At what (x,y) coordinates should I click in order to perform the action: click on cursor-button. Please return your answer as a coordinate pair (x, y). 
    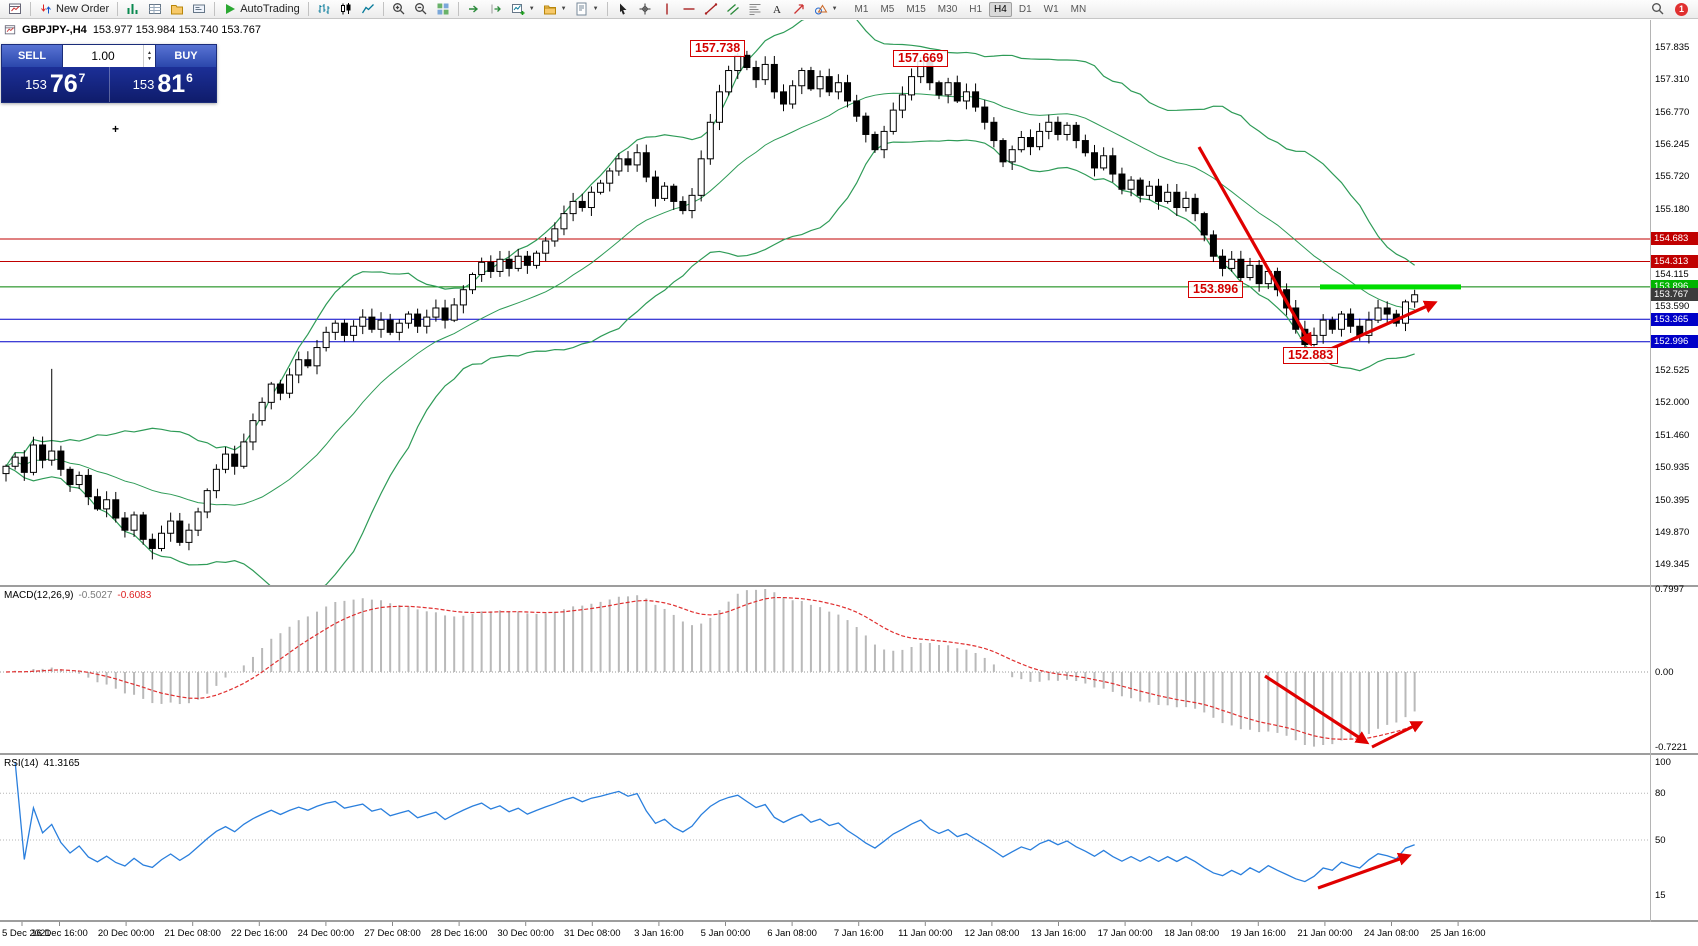
    Looking at the image, I should click on (623, 9).